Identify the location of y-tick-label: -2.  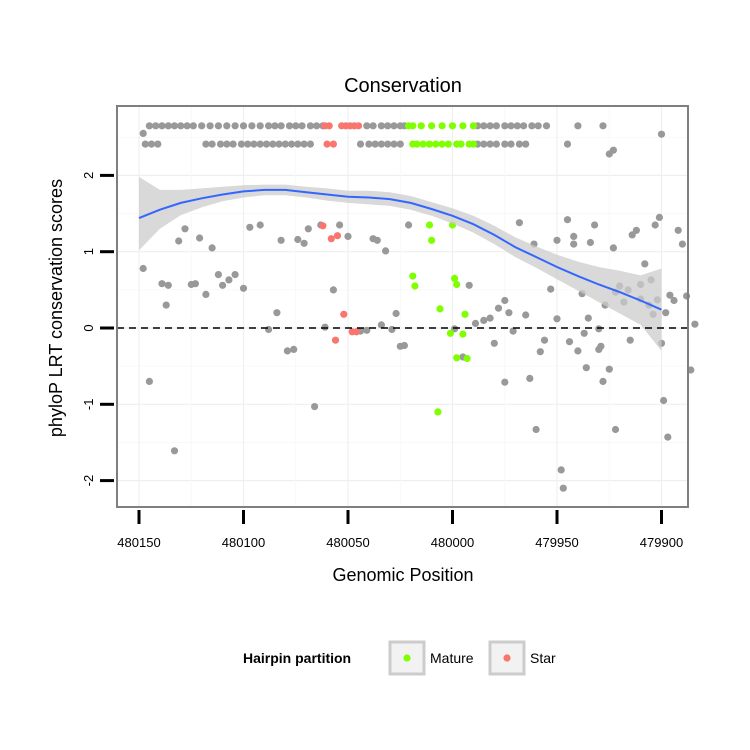
(88, 481).